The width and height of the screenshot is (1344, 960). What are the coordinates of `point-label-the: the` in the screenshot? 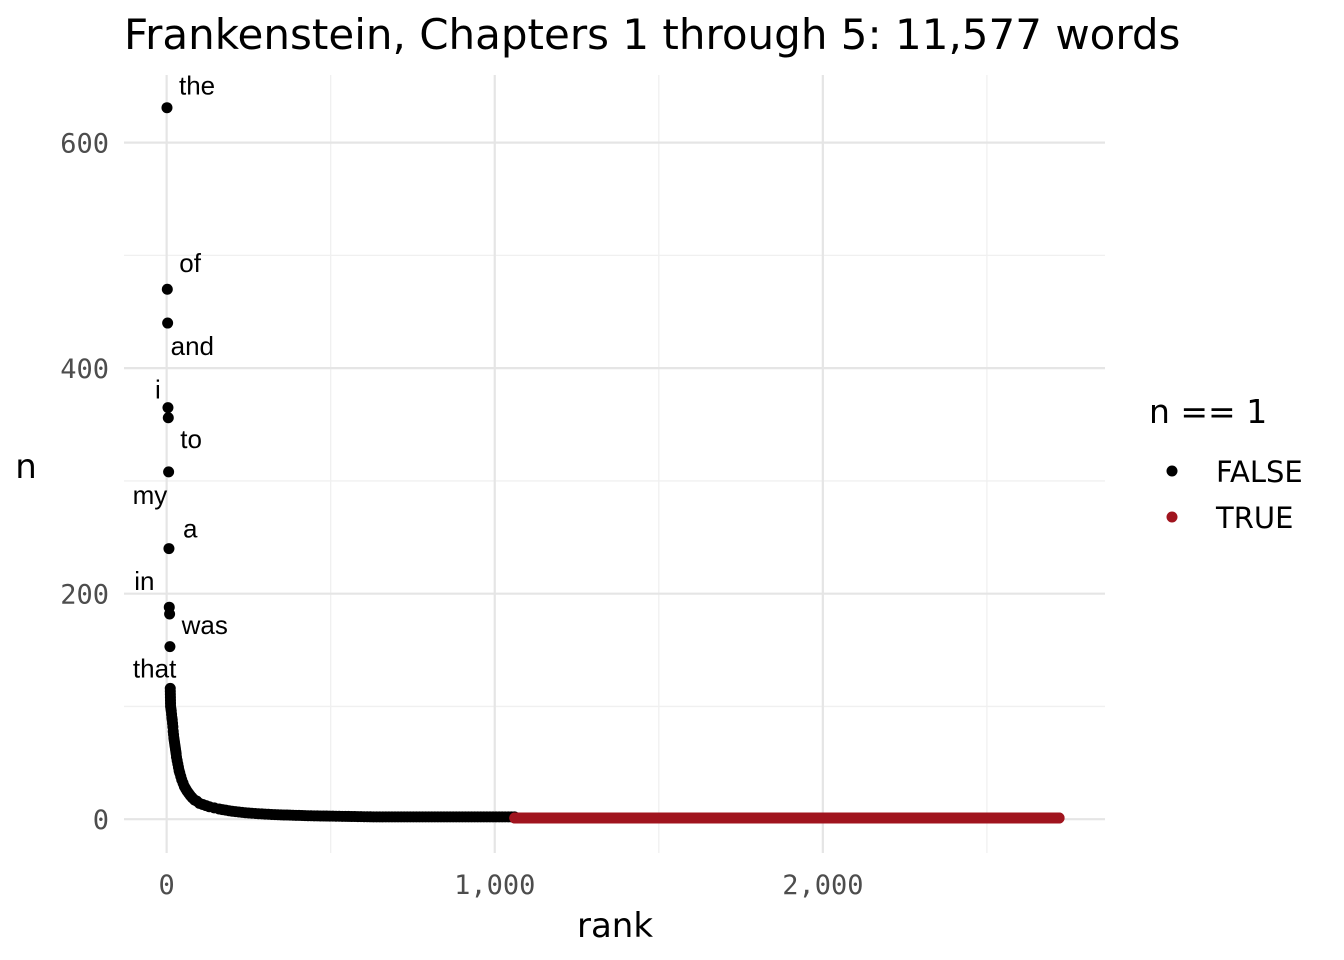 It's located at (197, 86).